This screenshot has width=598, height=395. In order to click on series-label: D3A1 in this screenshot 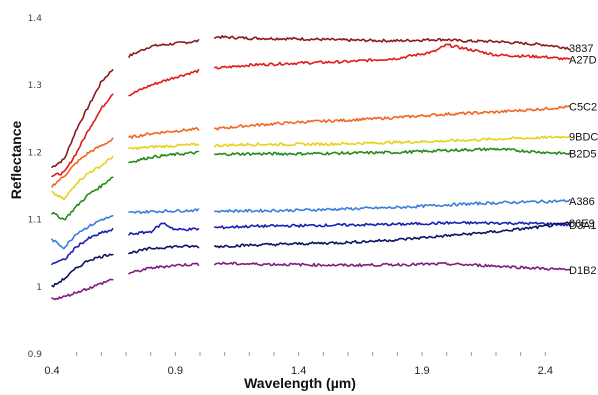, I will do `click(583, 226)`.